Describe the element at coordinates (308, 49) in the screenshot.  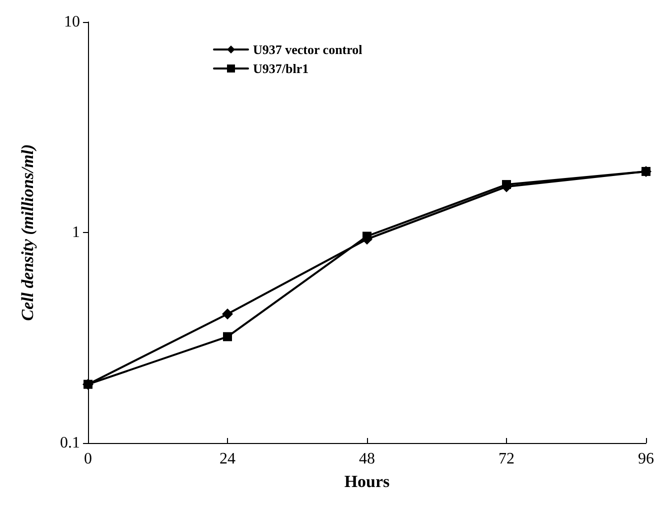
I see `legend-label: U937 vector control` at that location.